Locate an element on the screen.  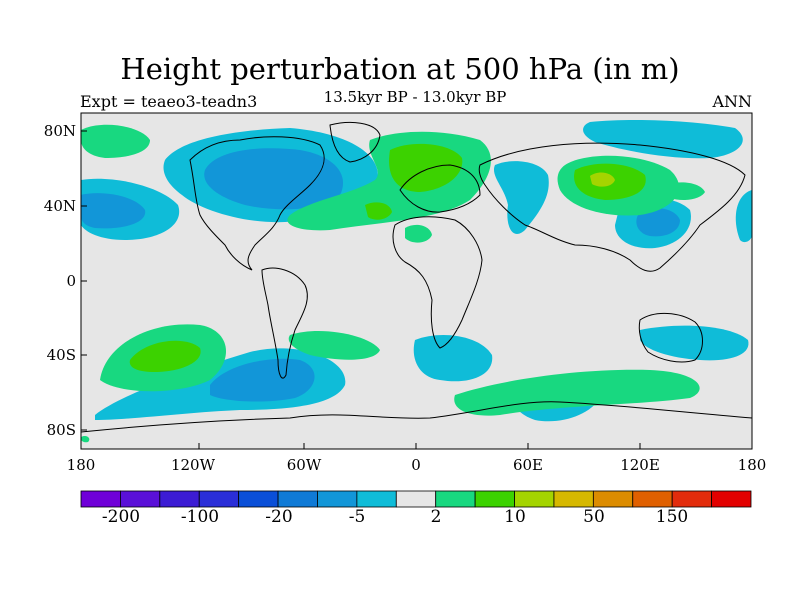
colorbar-label: 150 is located at coordinates (672, 517).